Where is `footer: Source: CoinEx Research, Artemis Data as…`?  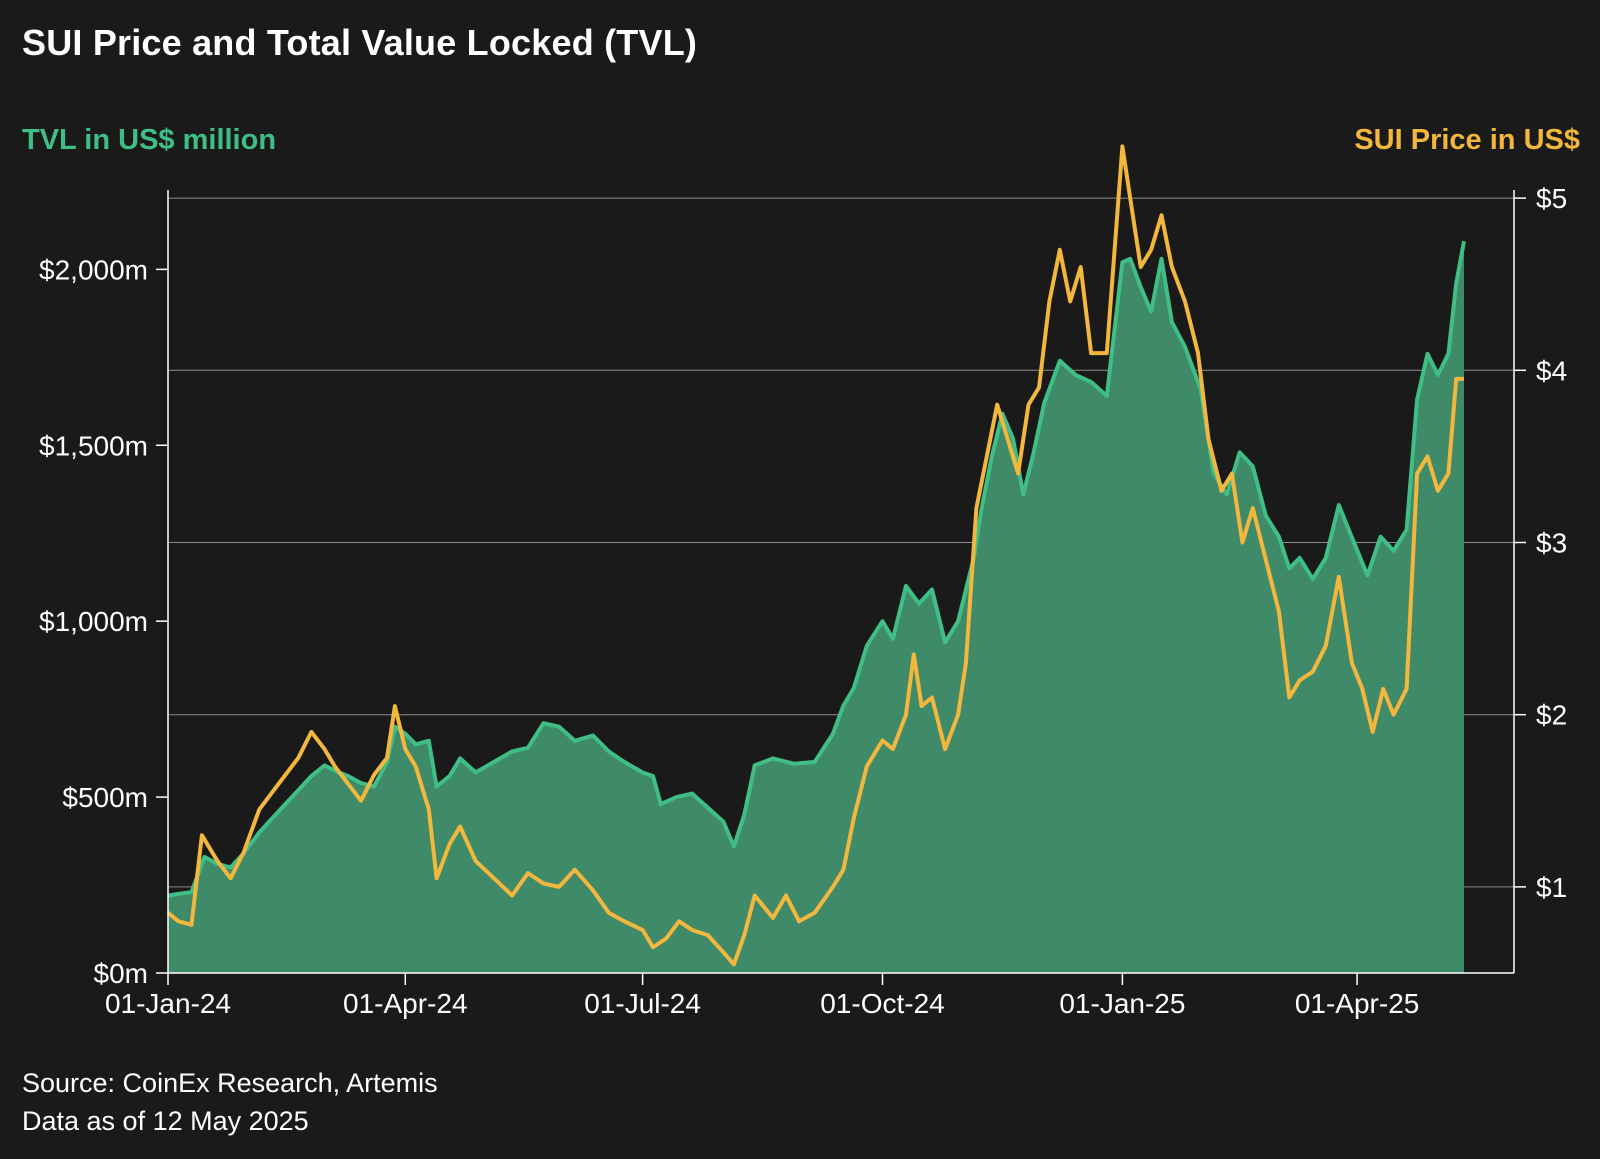
footer: Source: CoinEx Research, Artemis Data as… is located at coordinates (230, 1102).